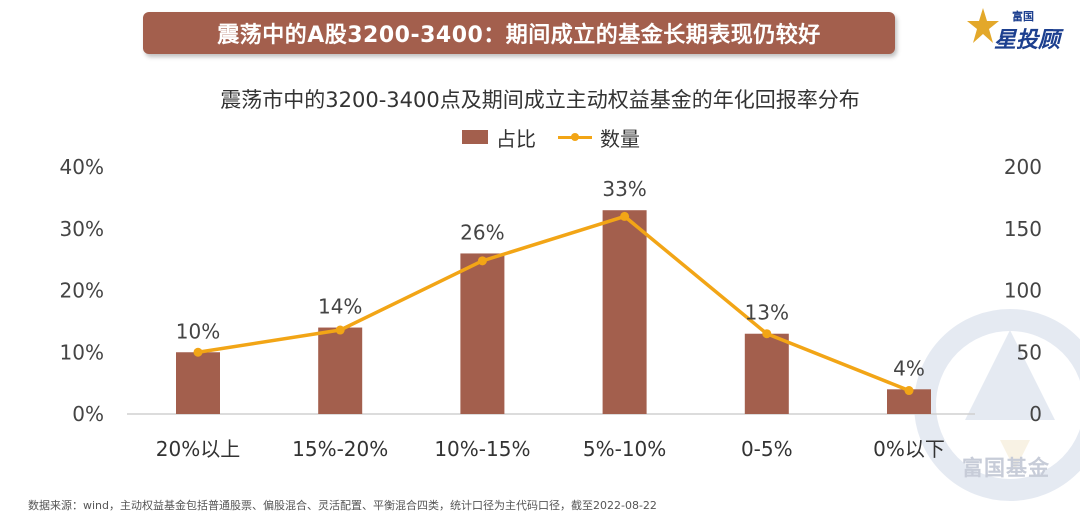  Describe the element at coordinates (198, 449) in the screenshot. I see `x-tick-label: 20%以上` at that location.